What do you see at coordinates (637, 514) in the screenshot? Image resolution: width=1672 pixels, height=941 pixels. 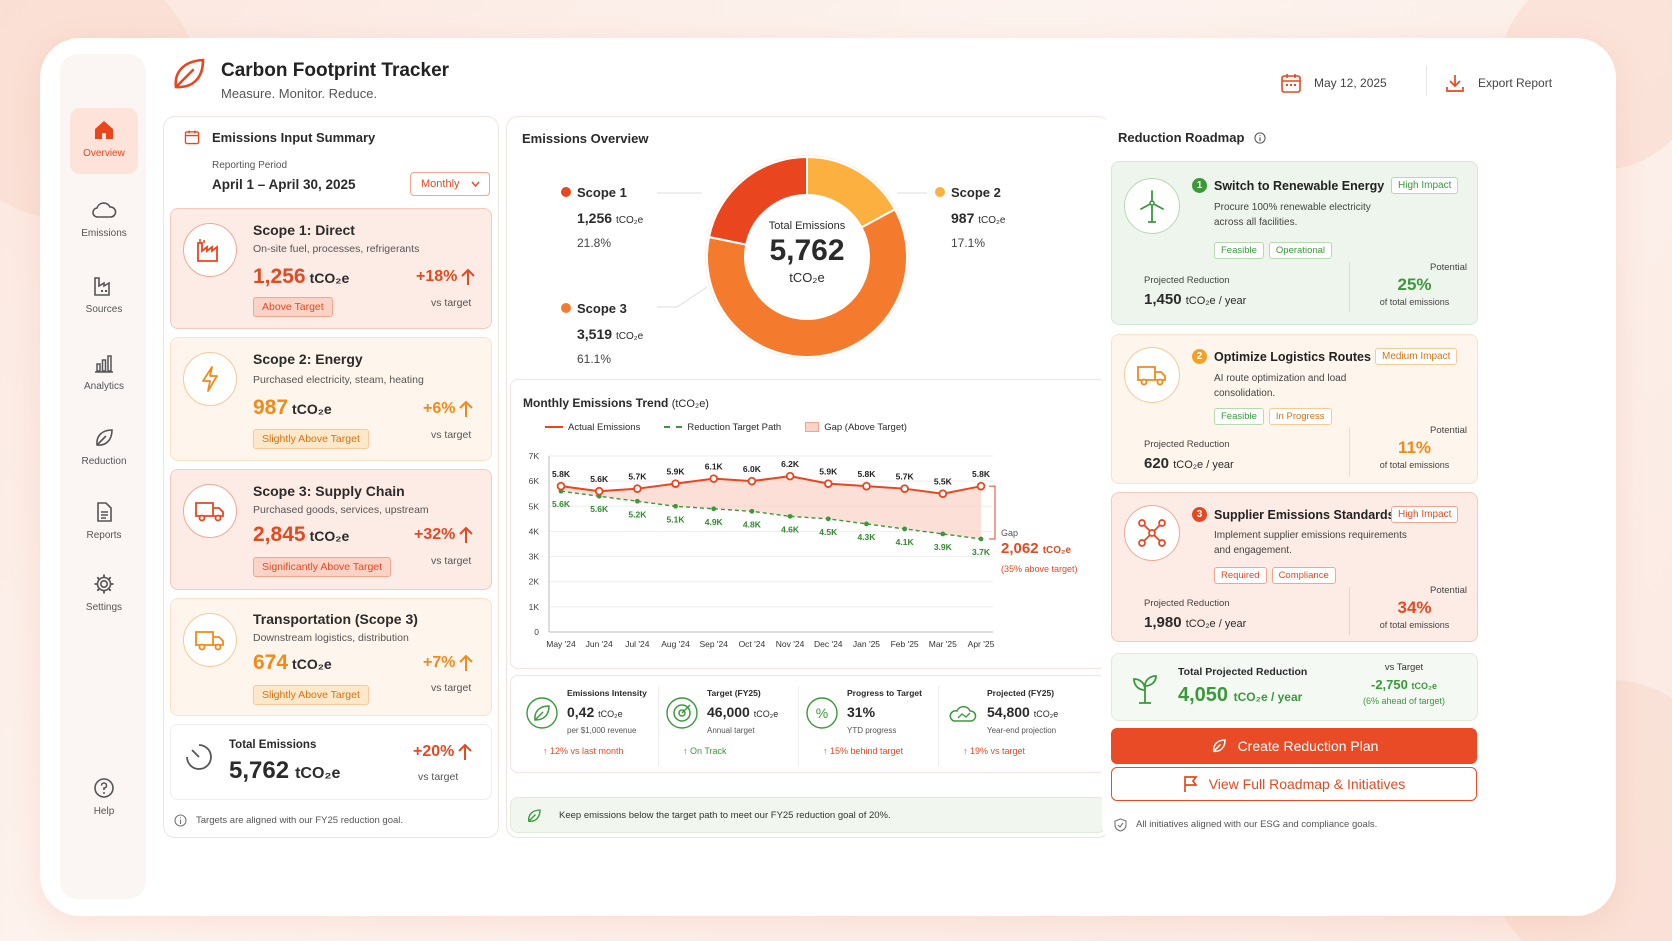 I see `target-data-label: 5.2K` at bounding box center [637, 514].